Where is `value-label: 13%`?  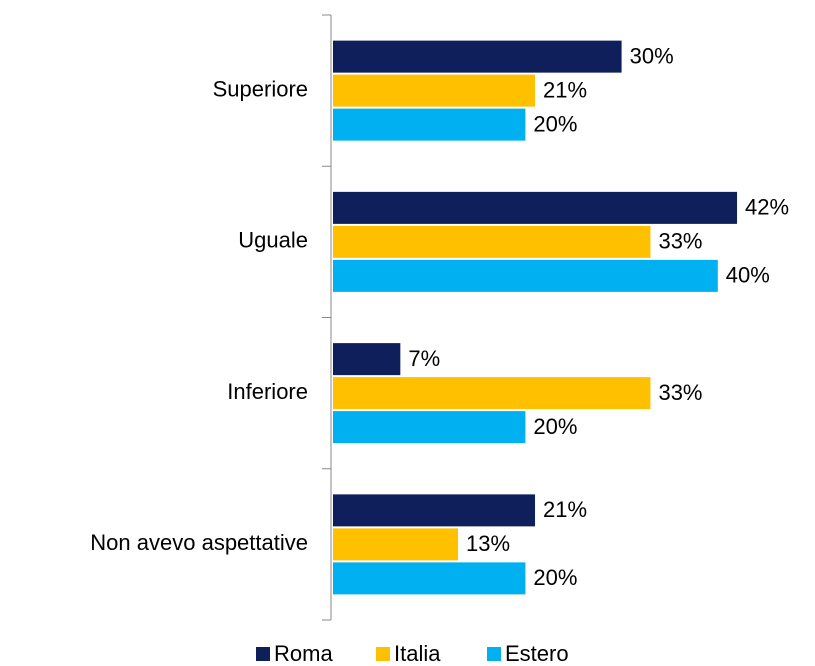 value-label: 13% is located at coordinates (488, 543).